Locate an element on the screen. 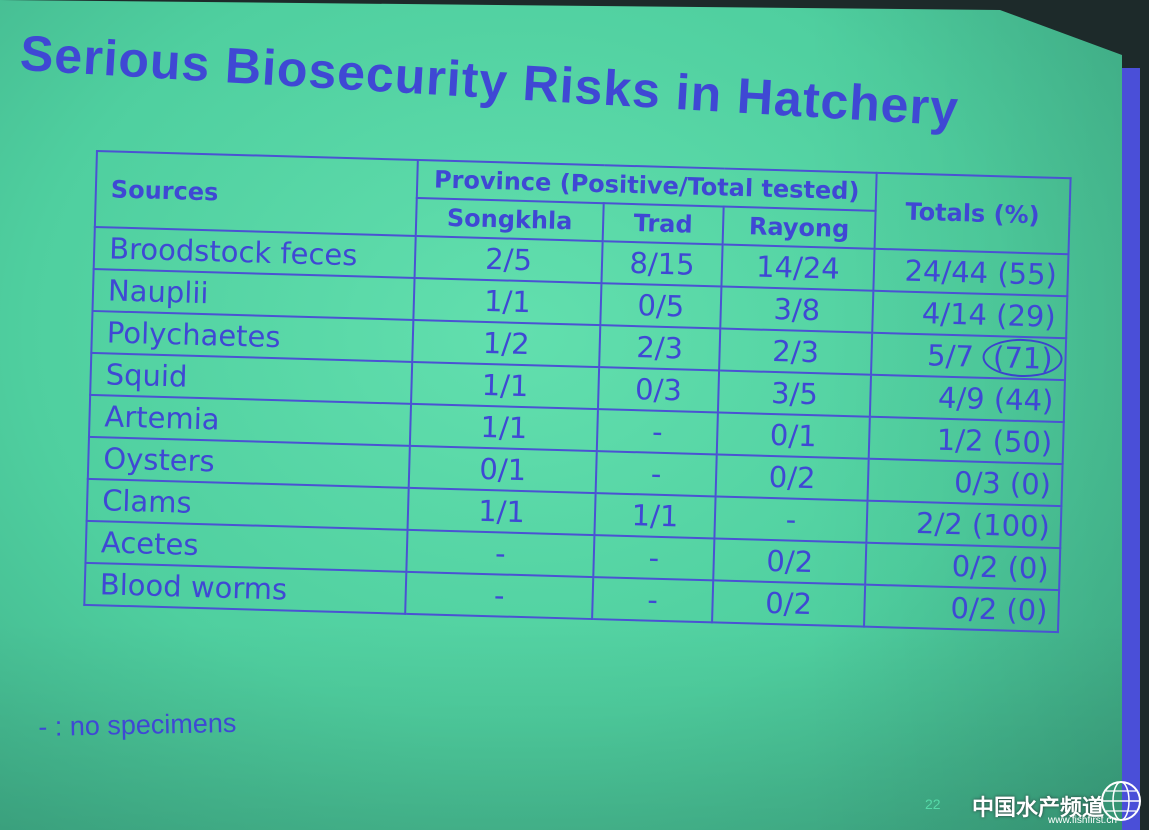  header-sources: Sources is located at coordinates (256, 193).